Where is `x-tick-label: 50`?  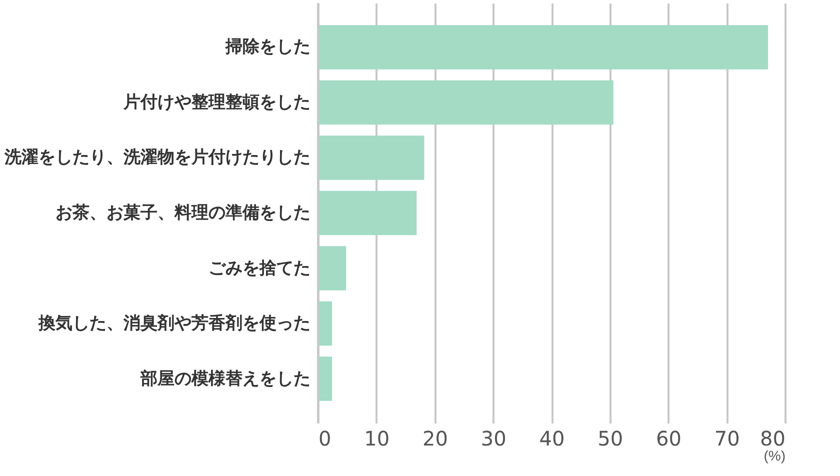
x-tick-label: 50 is located at coordinates (611, 438).